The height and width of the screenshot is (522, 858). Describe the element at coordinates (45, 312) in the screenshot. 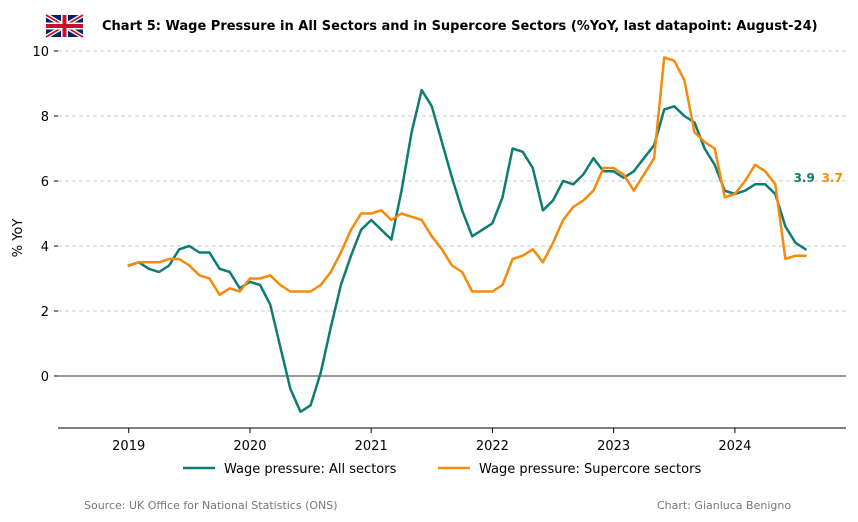

I see `y-tick-label: 2` at that location.